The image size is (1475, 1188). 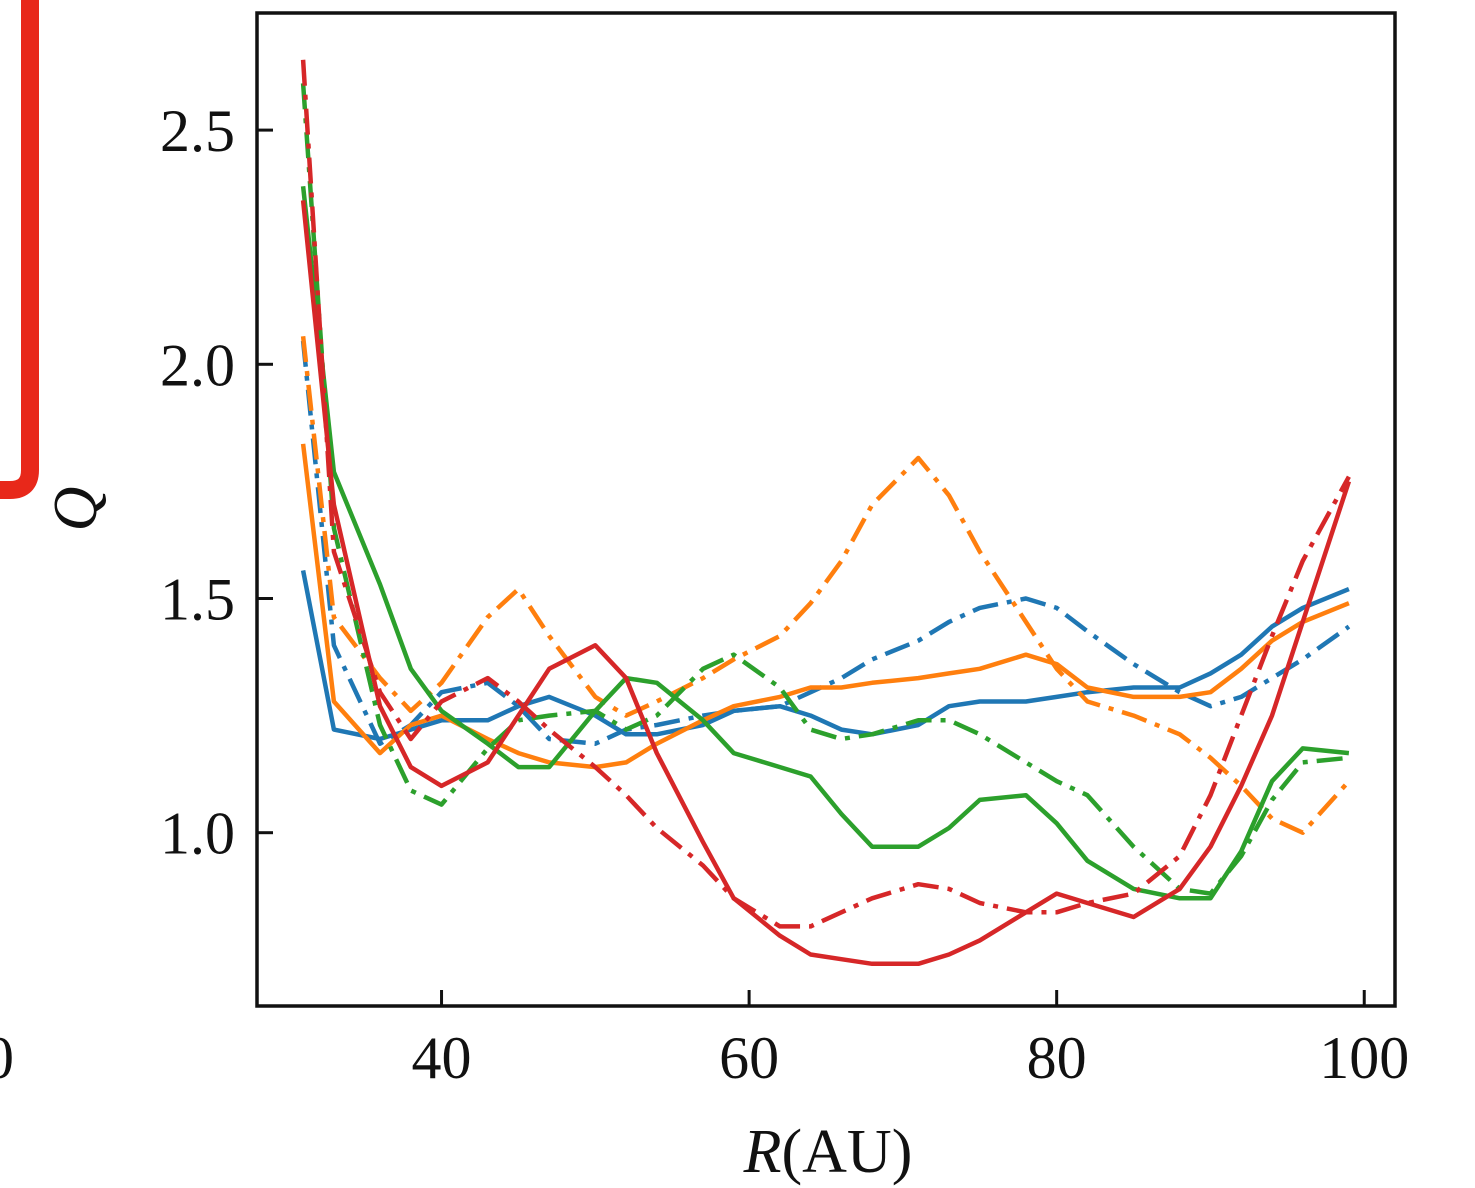 I want to click on x-tick-label-80: 80, so click(x=1057, y=1058).